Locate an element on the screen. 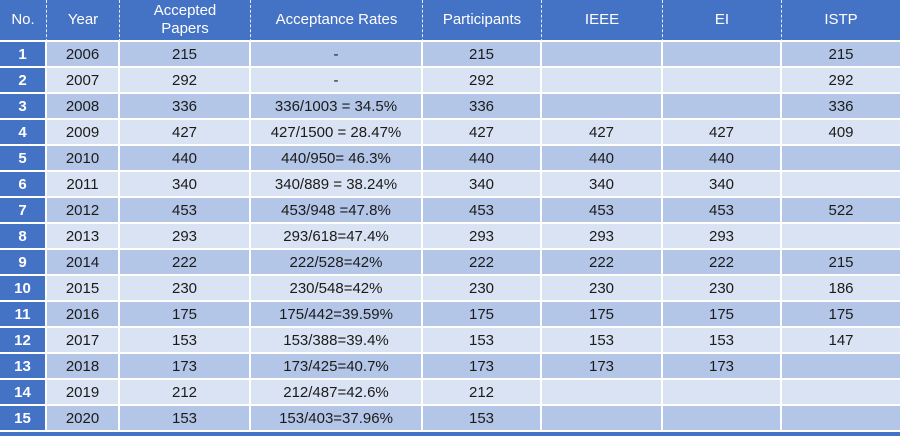  cell-acceptance-rates: 453/948 =47.8% is located at coordinates (337, 211).